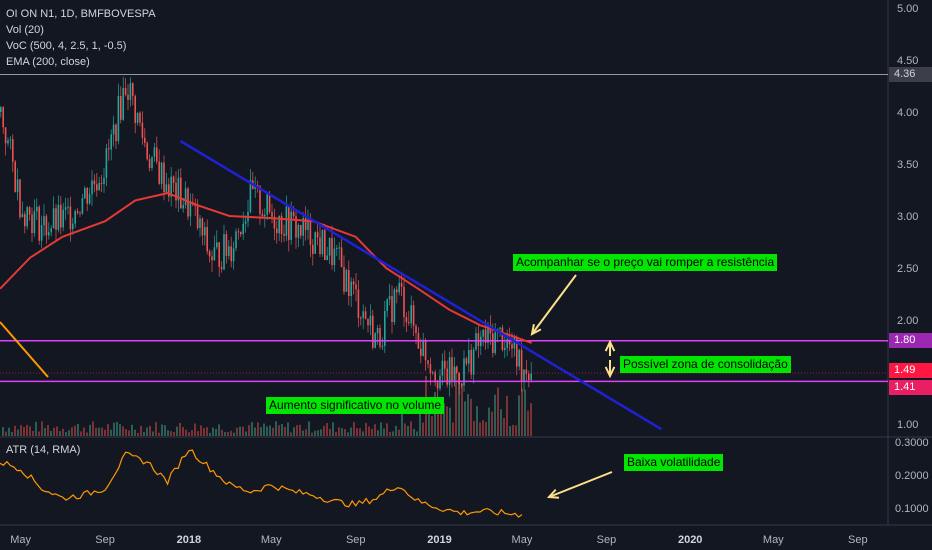 The height and width of the screenshot is (550, 932). I want to click on volume-indicator-label: Vol (20), so click(25, 30).